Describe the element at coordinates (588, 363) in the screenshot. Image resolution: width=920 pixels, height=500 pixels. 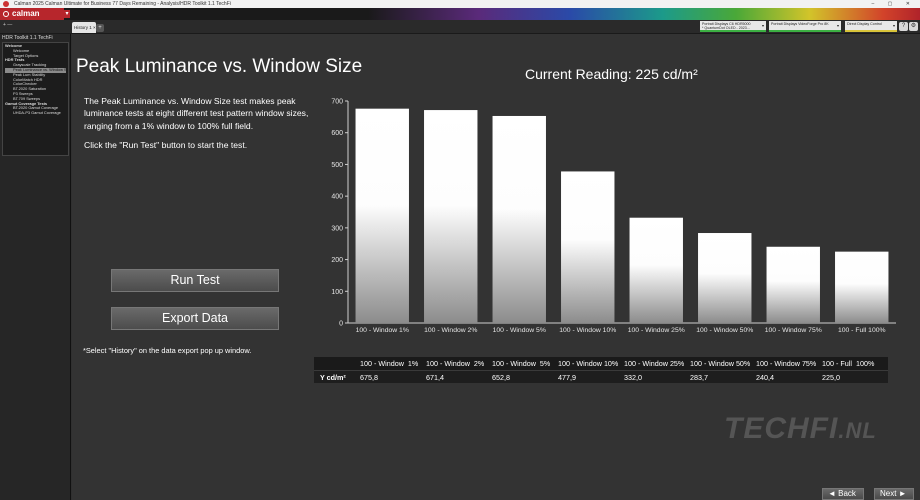
I see `column-header: 100 - Window 10%` at that location.